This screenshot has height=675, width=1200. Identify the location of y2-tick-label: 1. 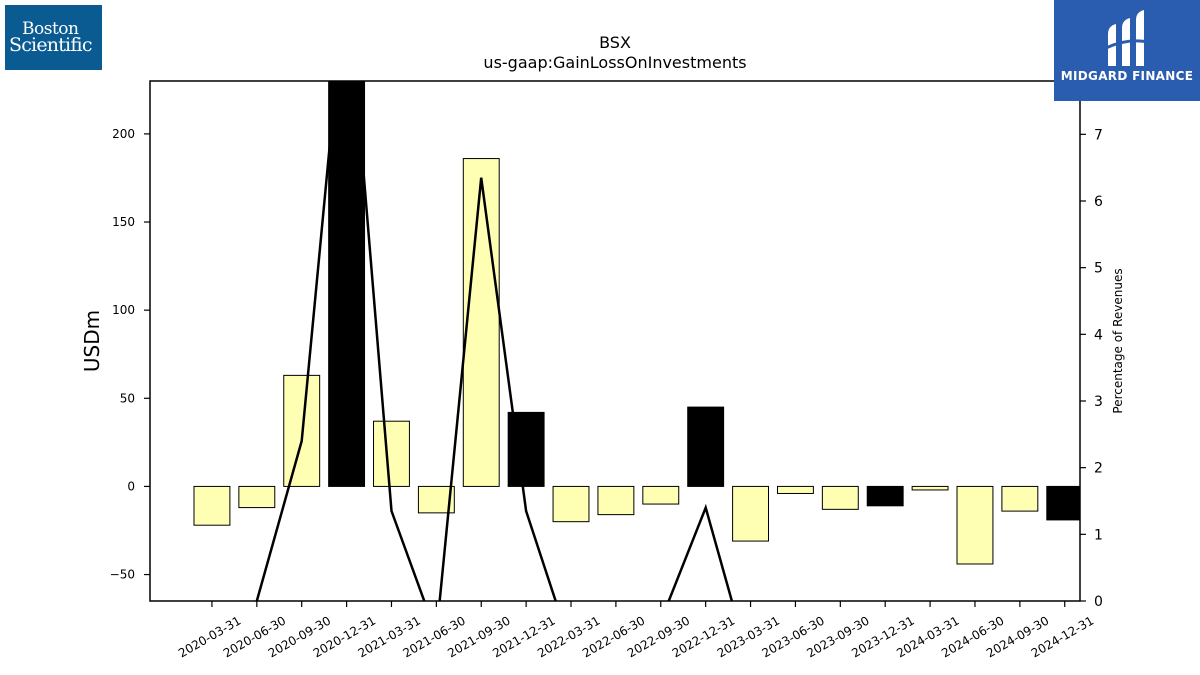
(1098, 535).